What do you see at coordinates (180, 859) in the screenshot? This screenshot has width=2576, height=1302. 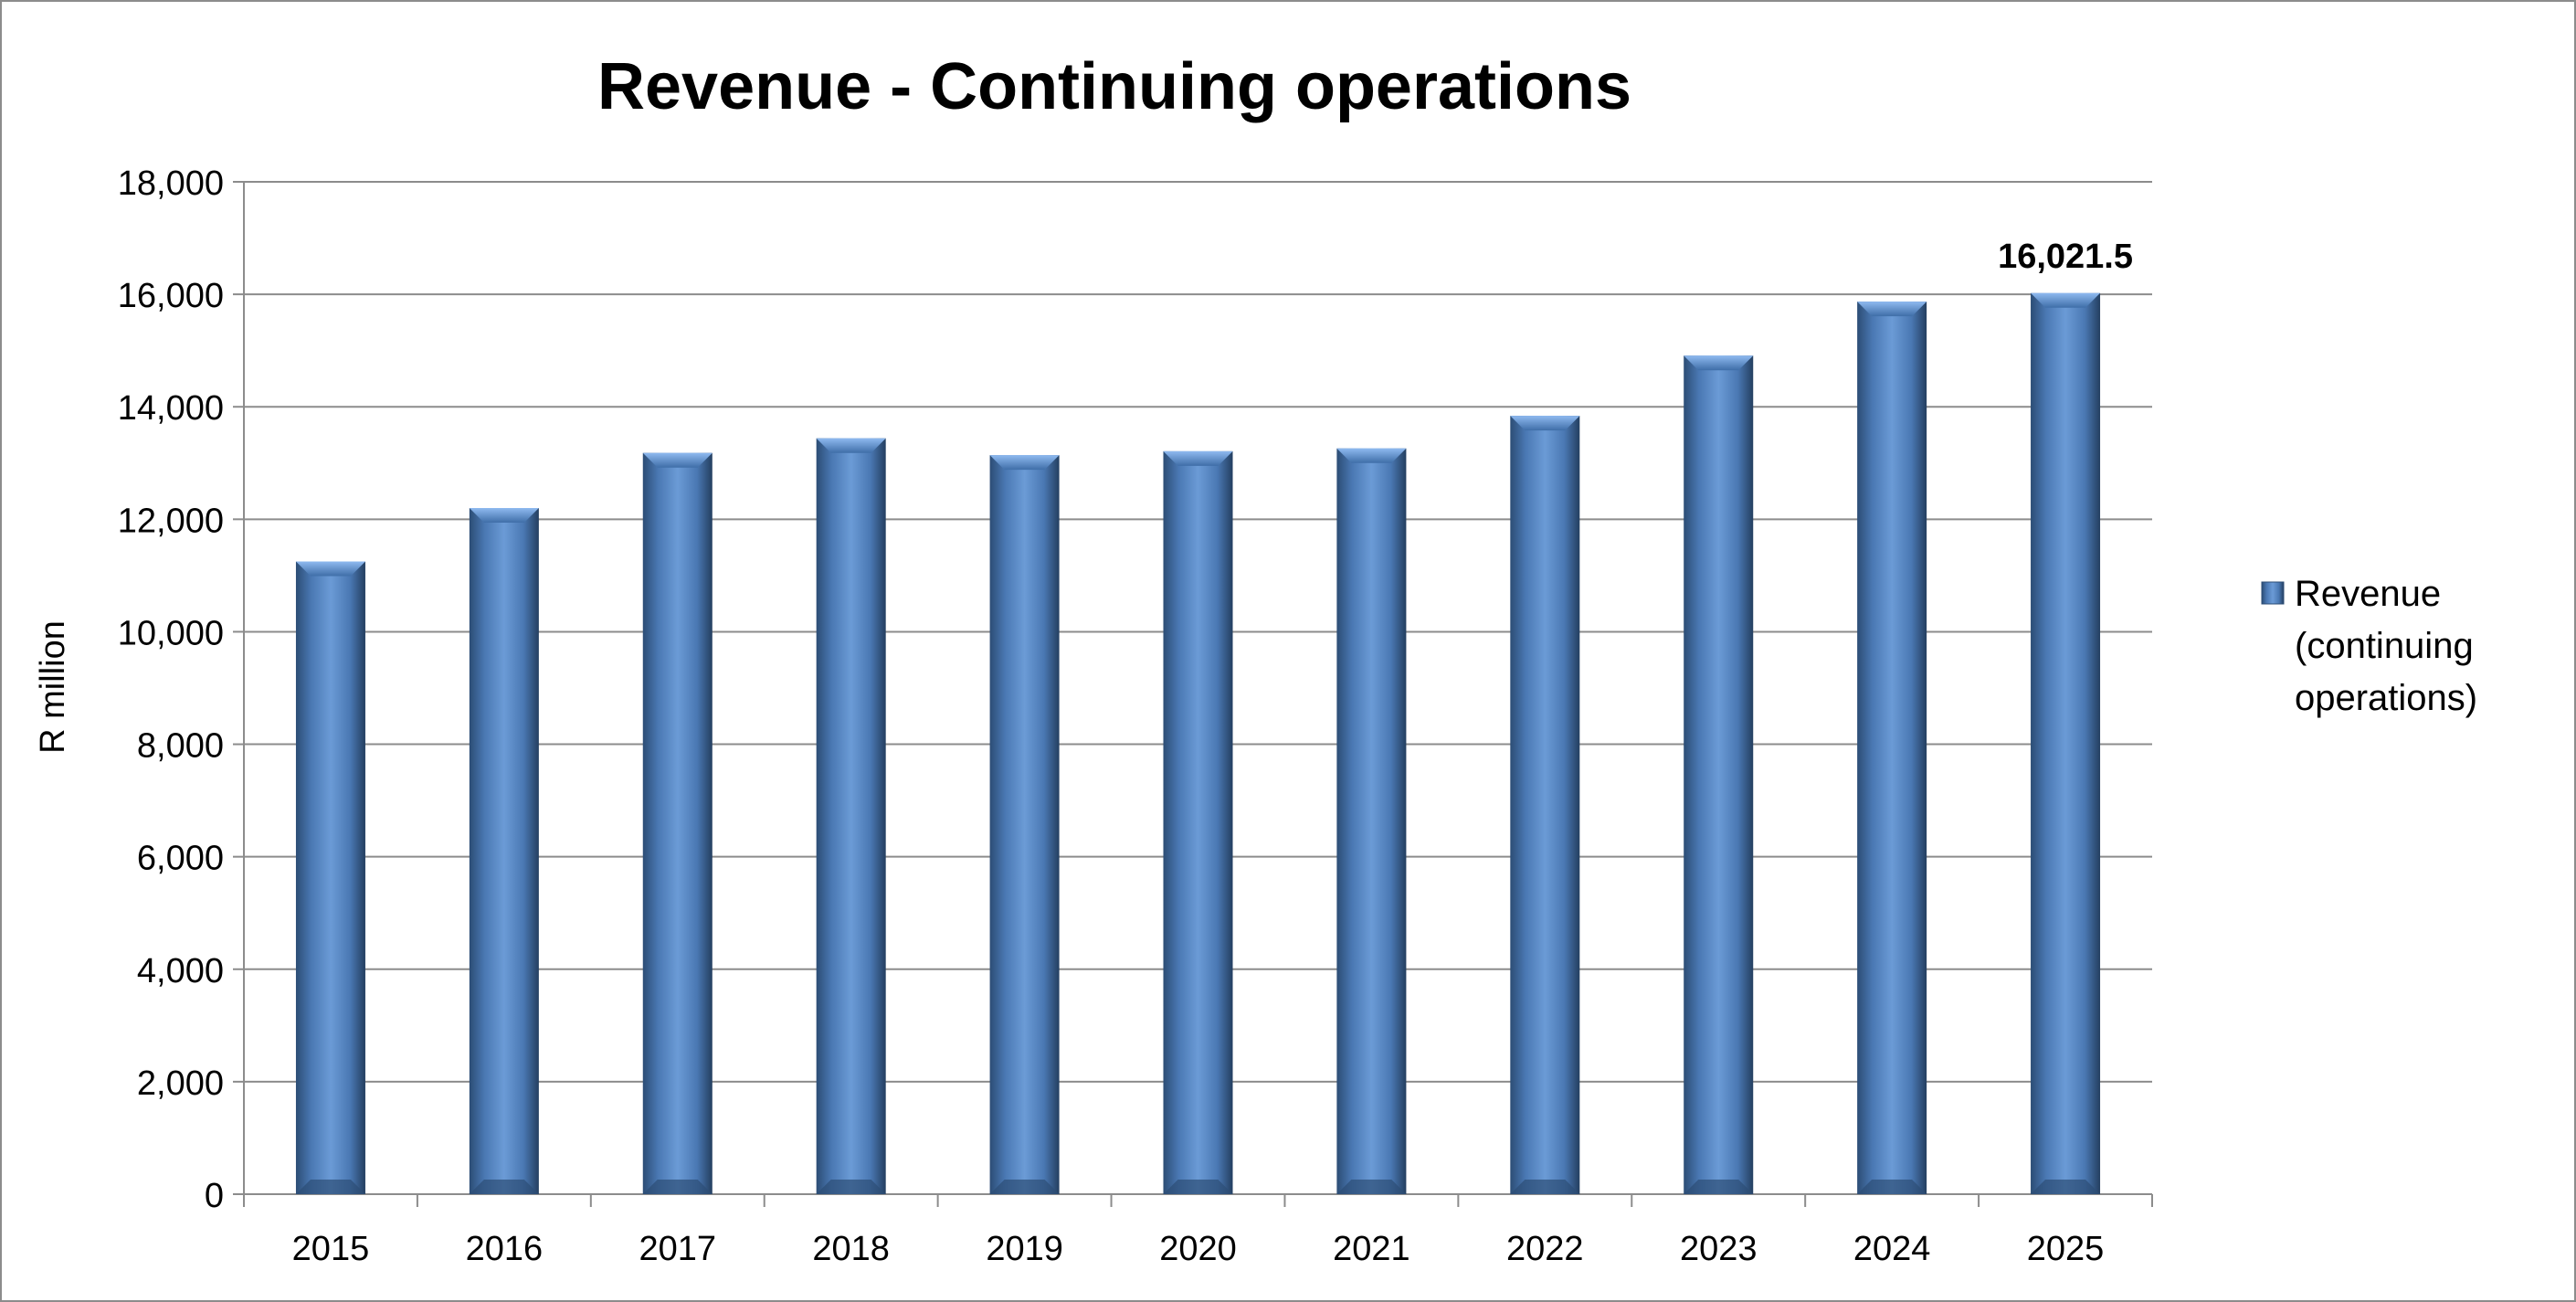 I see `y-tick-label: 6,000` at bounding box center [180, 859].